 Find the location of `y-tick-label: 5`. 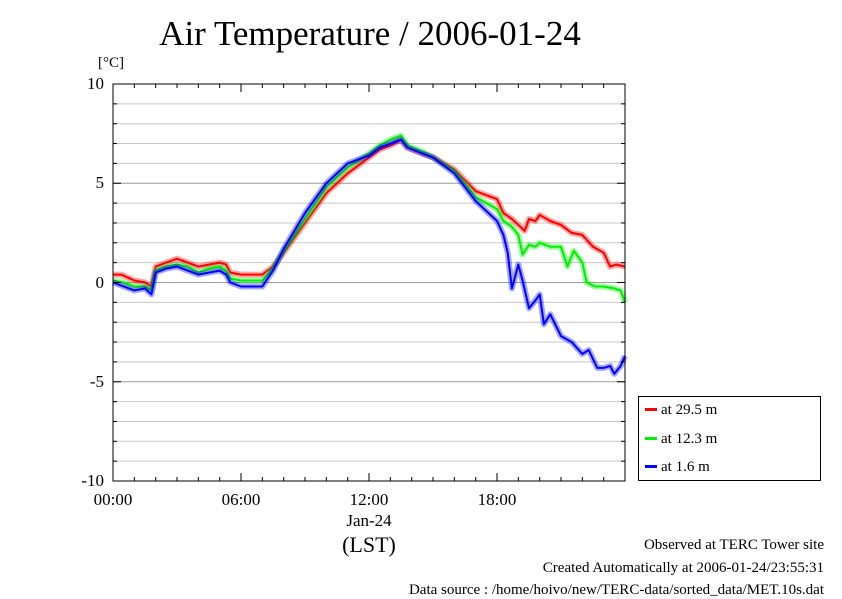

y-tick-label: 5 is located at coordinates (100, 183).